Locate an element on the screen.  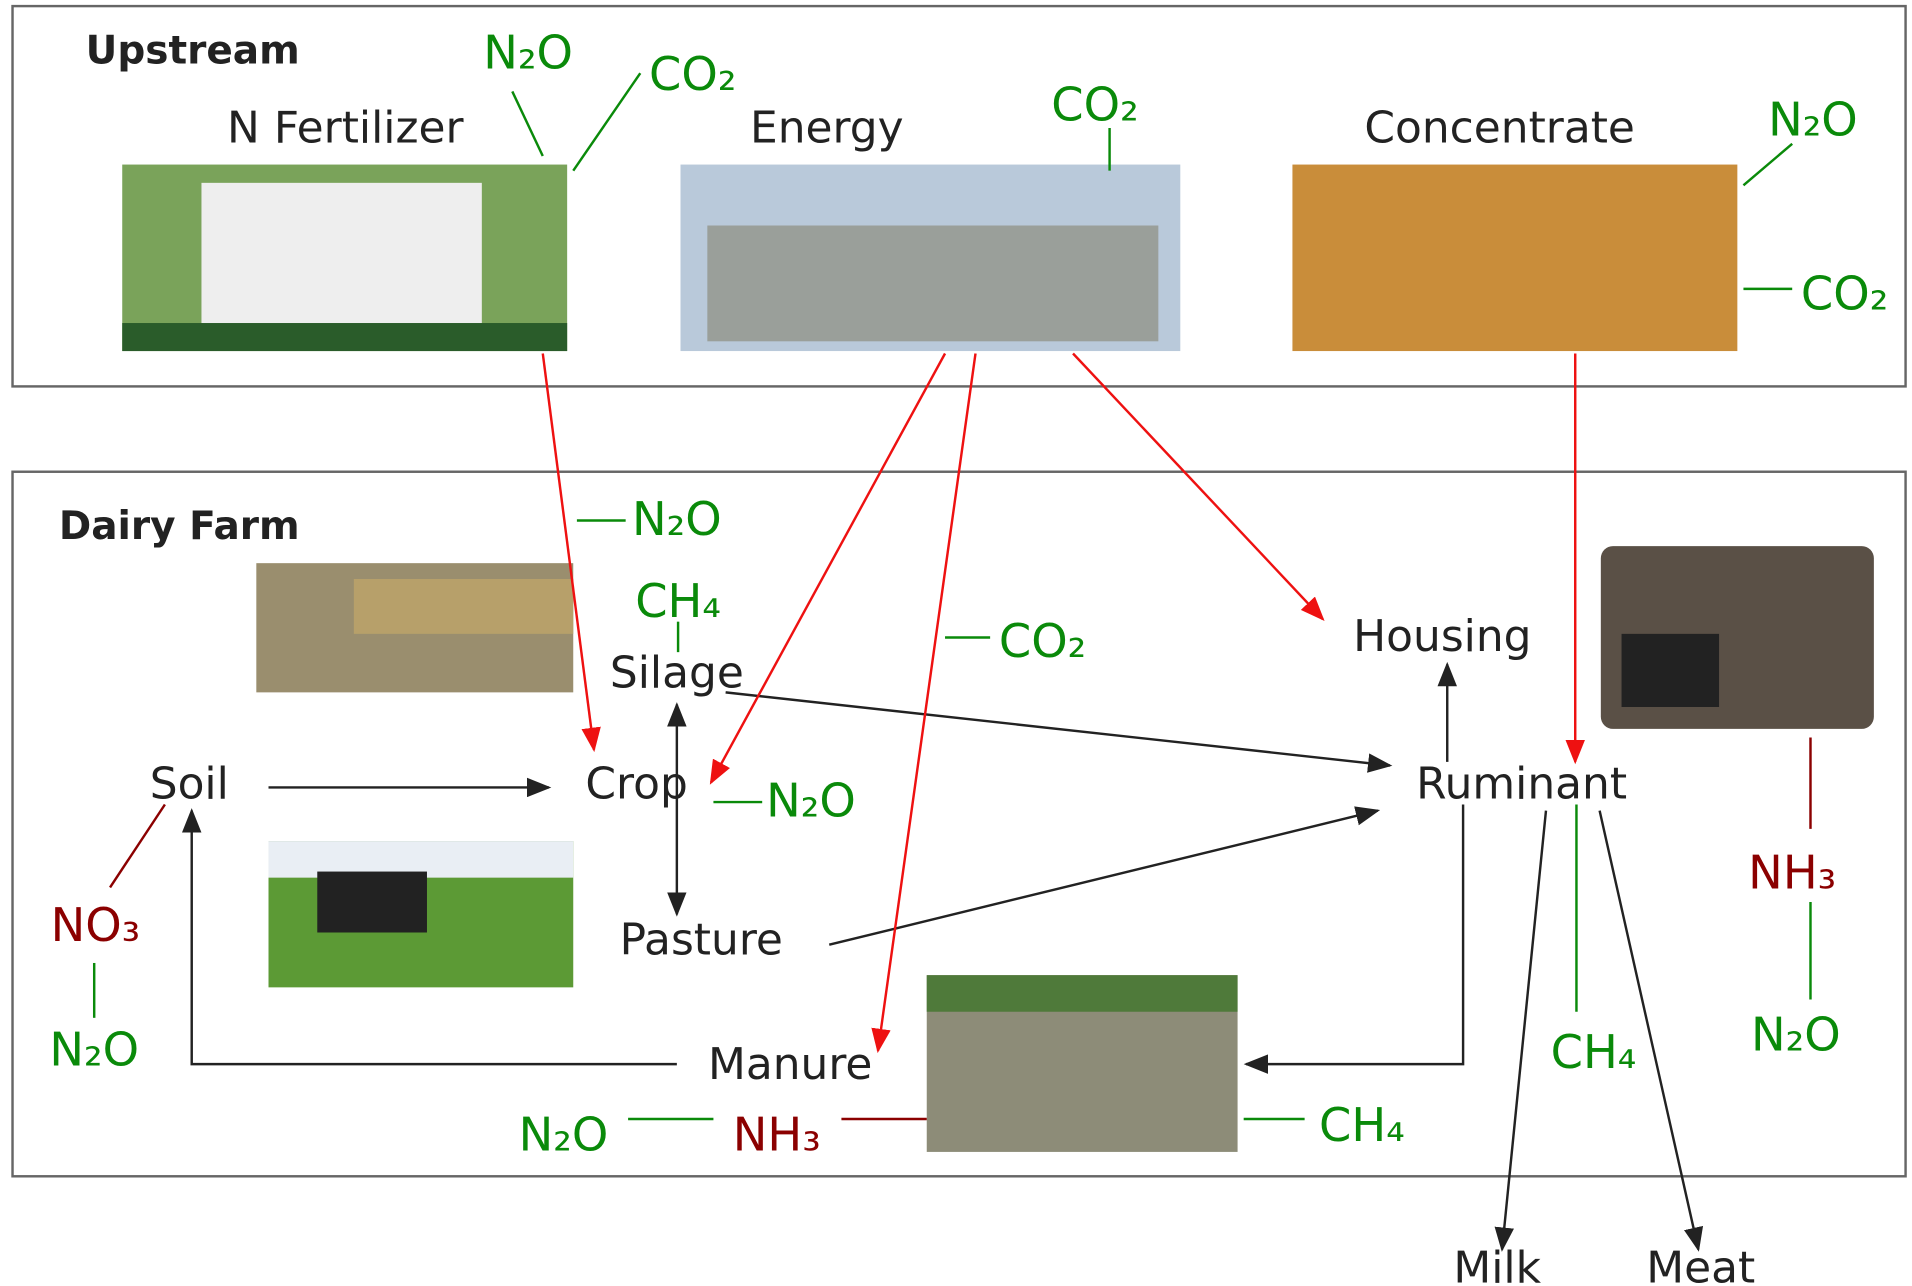
node: Soil is located at coordinates (189, 783).